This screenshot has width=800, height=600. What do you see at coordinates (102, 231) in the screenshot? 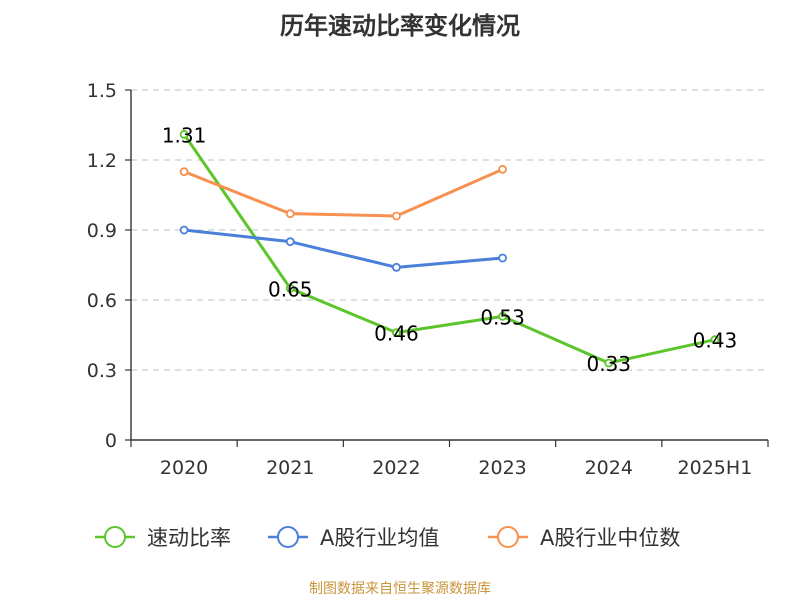
I see `y-tick-label: 0.9` at bounding box center [102, 231].